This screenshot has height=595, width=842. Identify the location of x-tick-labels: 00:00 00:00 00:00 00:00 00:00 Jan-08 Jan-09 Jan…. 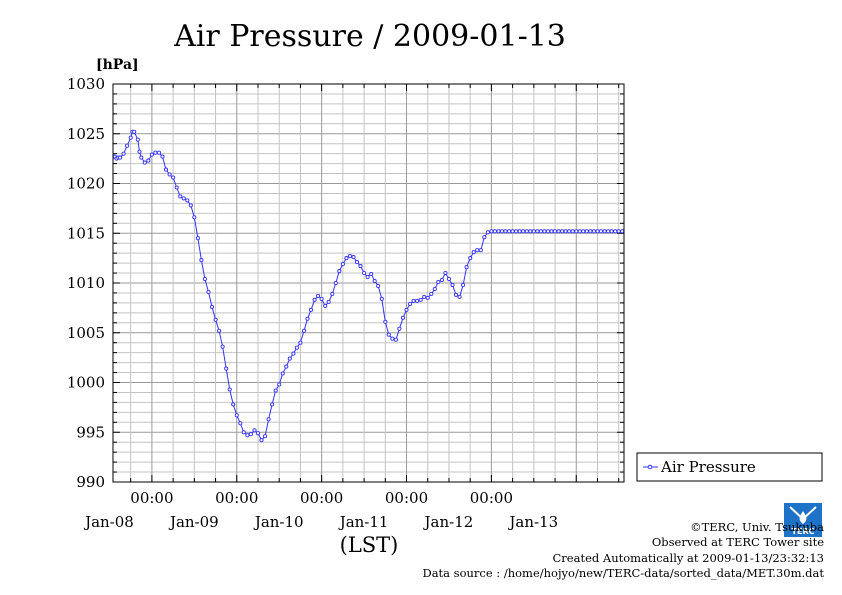
(320, 510).